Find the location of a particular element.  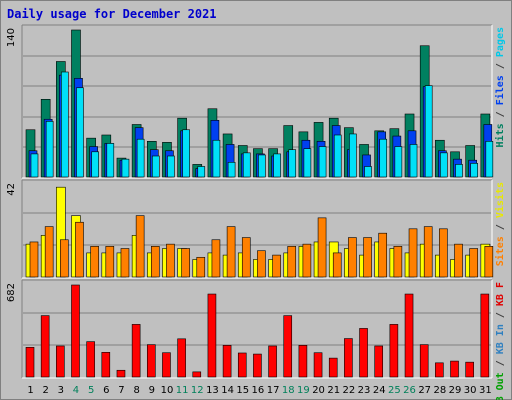

max-value-label: 682 is located at coordinates (11, 292).